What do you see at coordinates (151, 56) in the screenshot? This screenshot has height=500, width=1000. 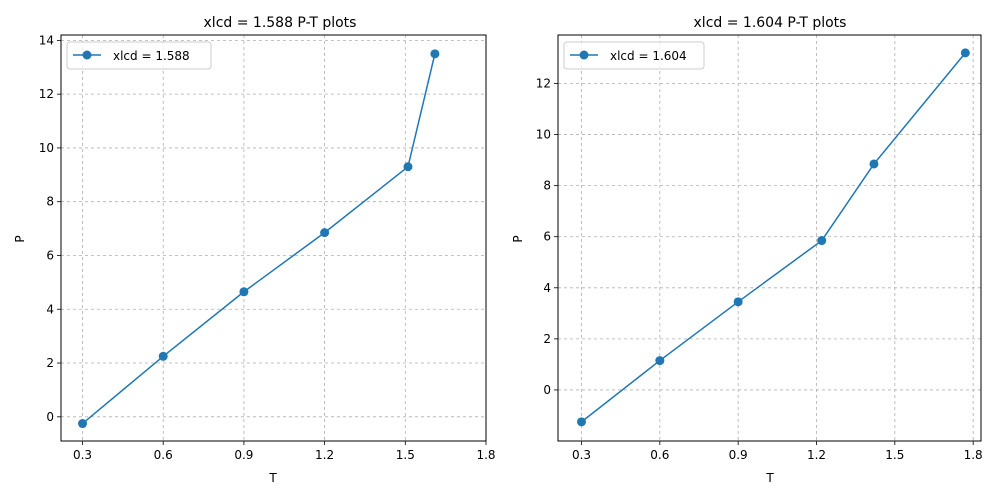 I see `legend-label: xlcd = 1.588` at bounding box center [151, 56].